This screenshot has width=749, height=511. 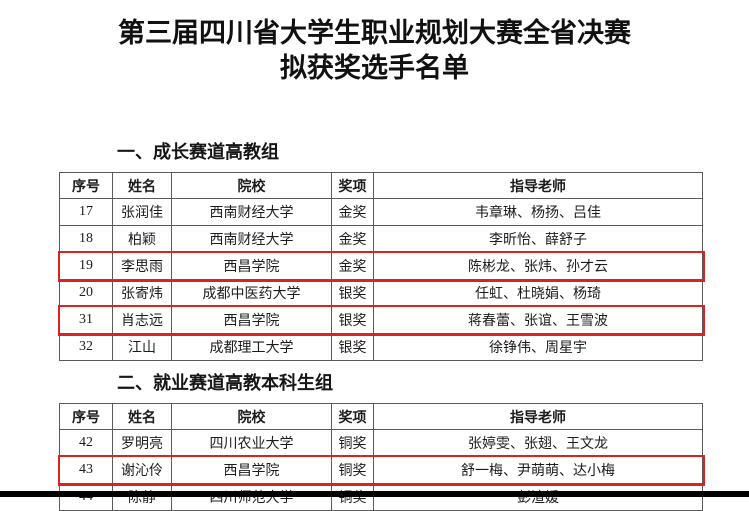 What do you see at coordinates (86, 212) in the screenshot?
I see `cell-no: 17` at bounding box center [86, 212].